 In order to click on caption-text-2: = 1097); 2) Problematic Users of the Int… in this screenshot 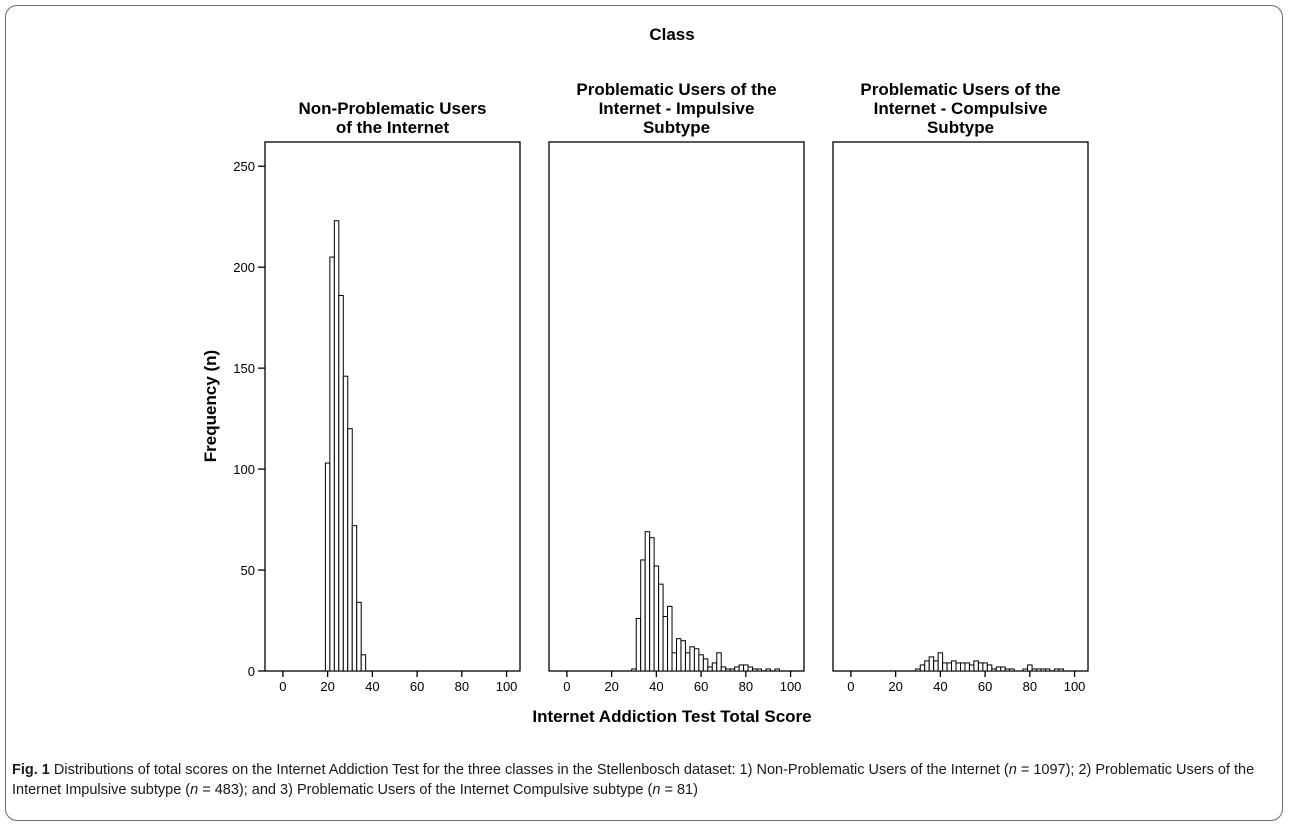, I will do `click(633, 780)`.